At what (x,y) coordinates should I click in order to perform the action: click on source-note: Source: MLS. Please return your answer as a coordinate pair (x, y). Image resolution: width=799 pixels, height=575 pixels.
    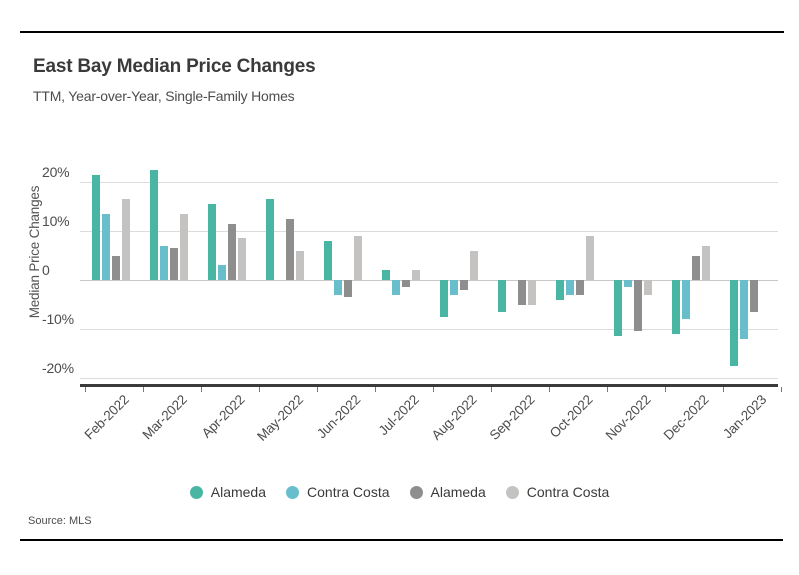
    Looking at the image, I should click on (60, 521).